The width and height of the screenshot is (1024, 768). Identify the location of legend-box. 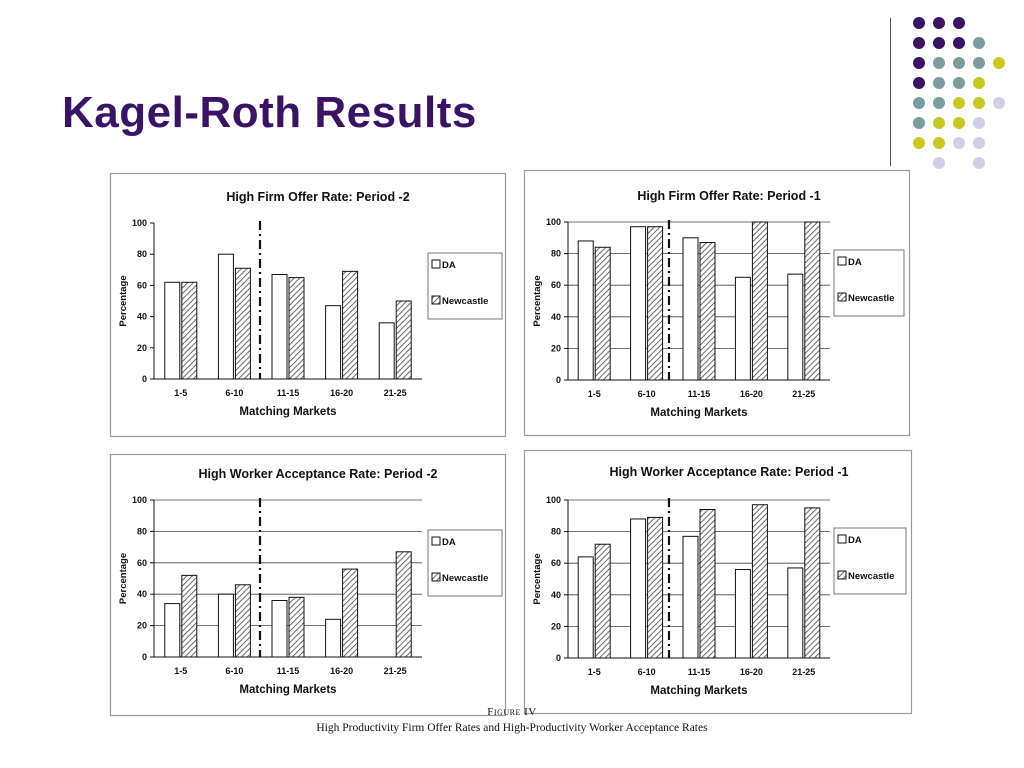
(869, 283).